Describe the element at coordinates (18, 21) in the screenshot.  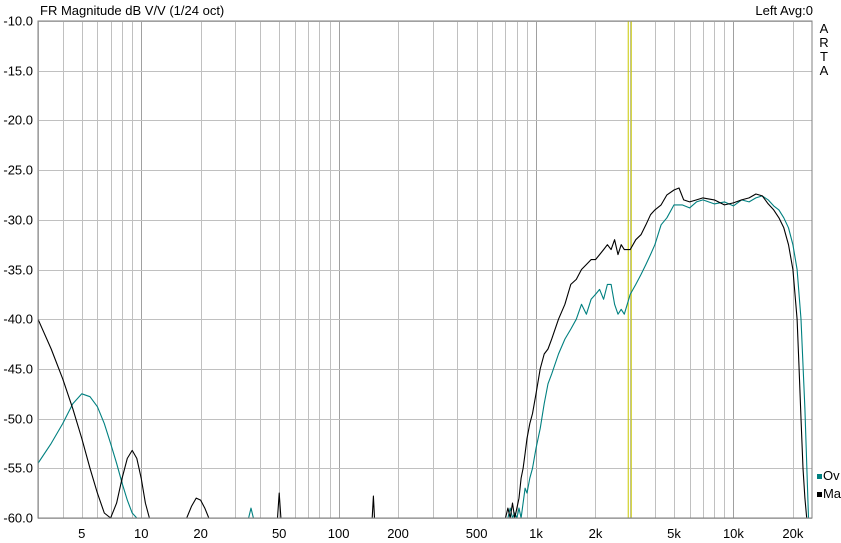
I see `y-tick-label: -10.0` at that location.